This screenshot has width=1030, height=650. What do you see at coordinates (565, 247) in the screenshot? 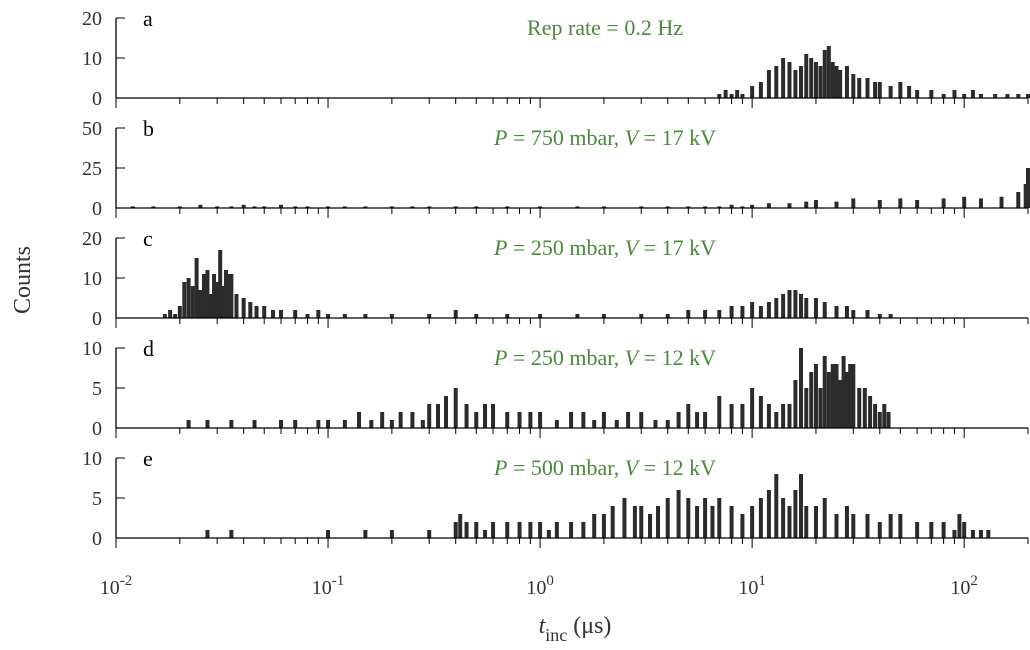
I see `annotation-text: = 250 mbar,` at bounding box center [565, 247].